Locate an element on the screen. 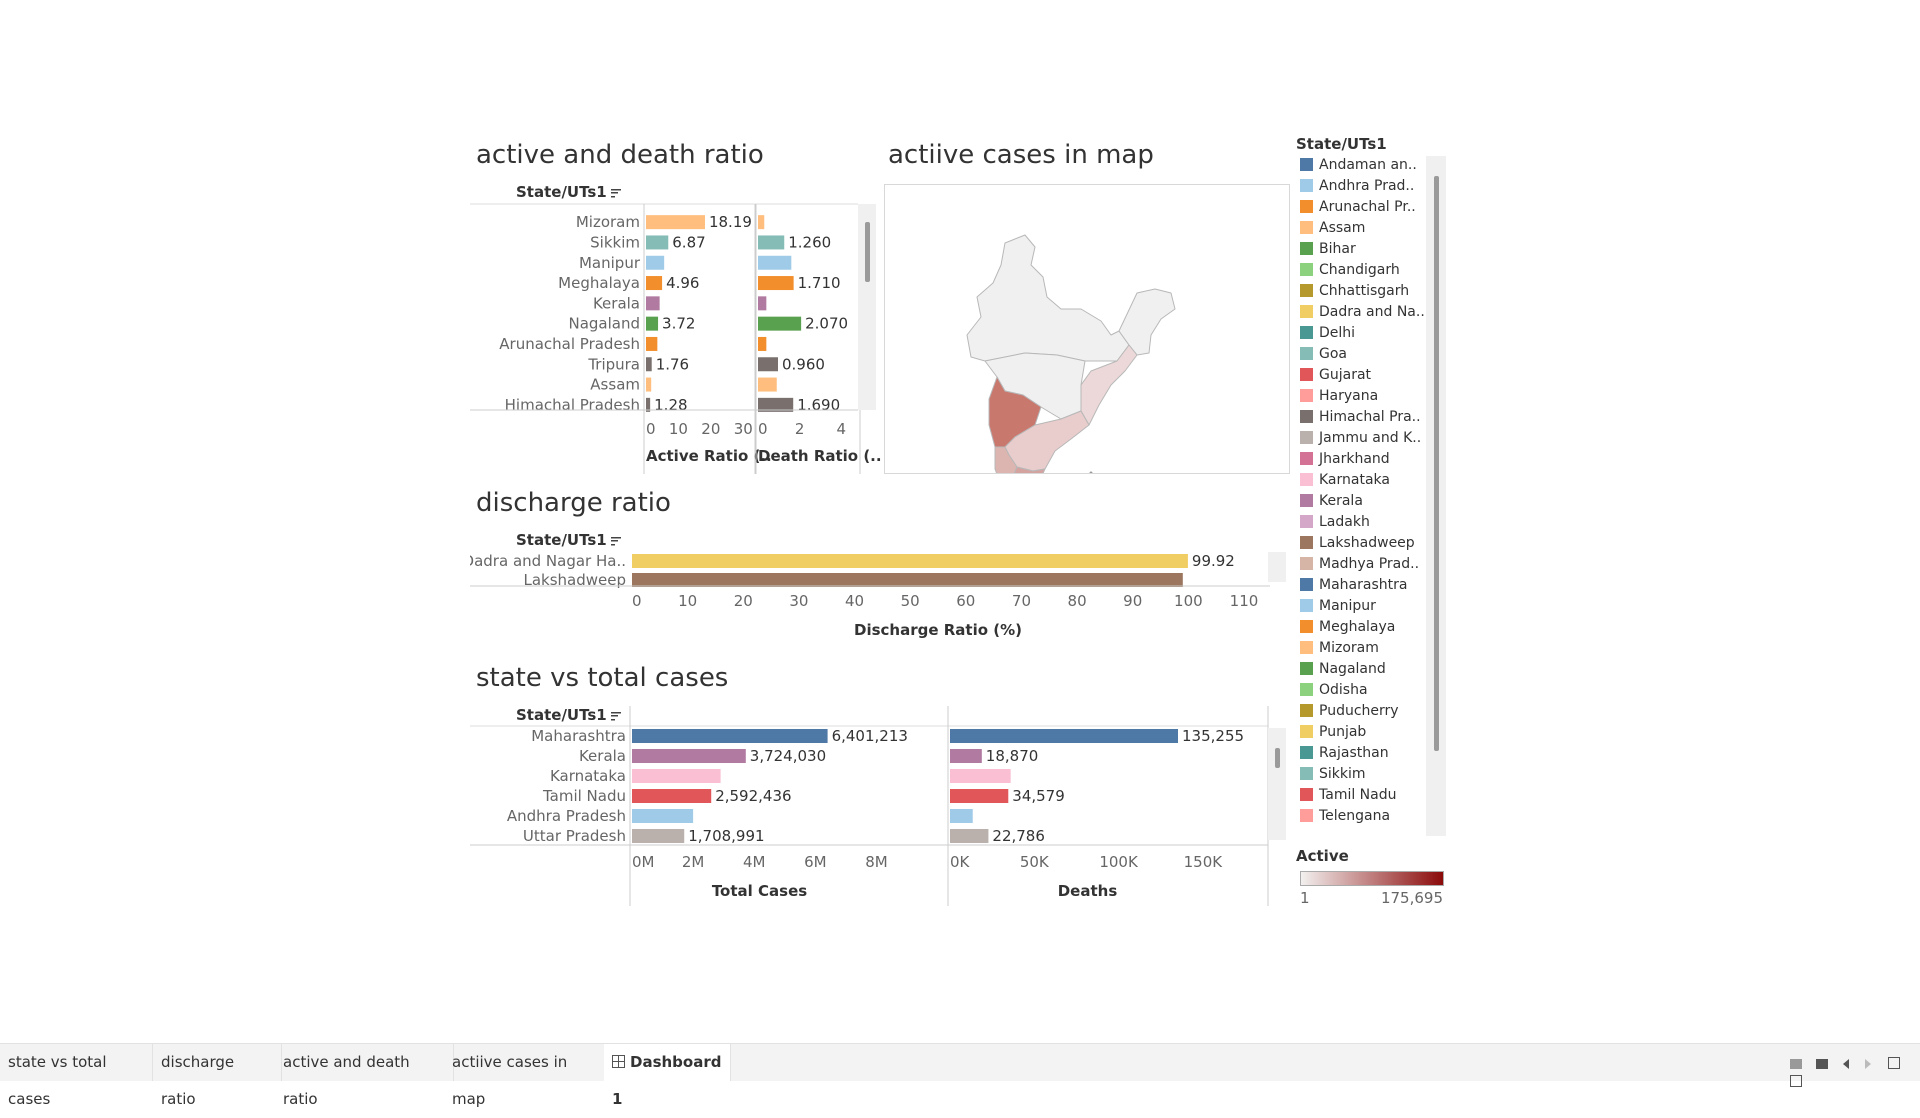 This screenshot has height=1118, width=1920. legend-item: Sikkim is located at coordinates (1333, 776).